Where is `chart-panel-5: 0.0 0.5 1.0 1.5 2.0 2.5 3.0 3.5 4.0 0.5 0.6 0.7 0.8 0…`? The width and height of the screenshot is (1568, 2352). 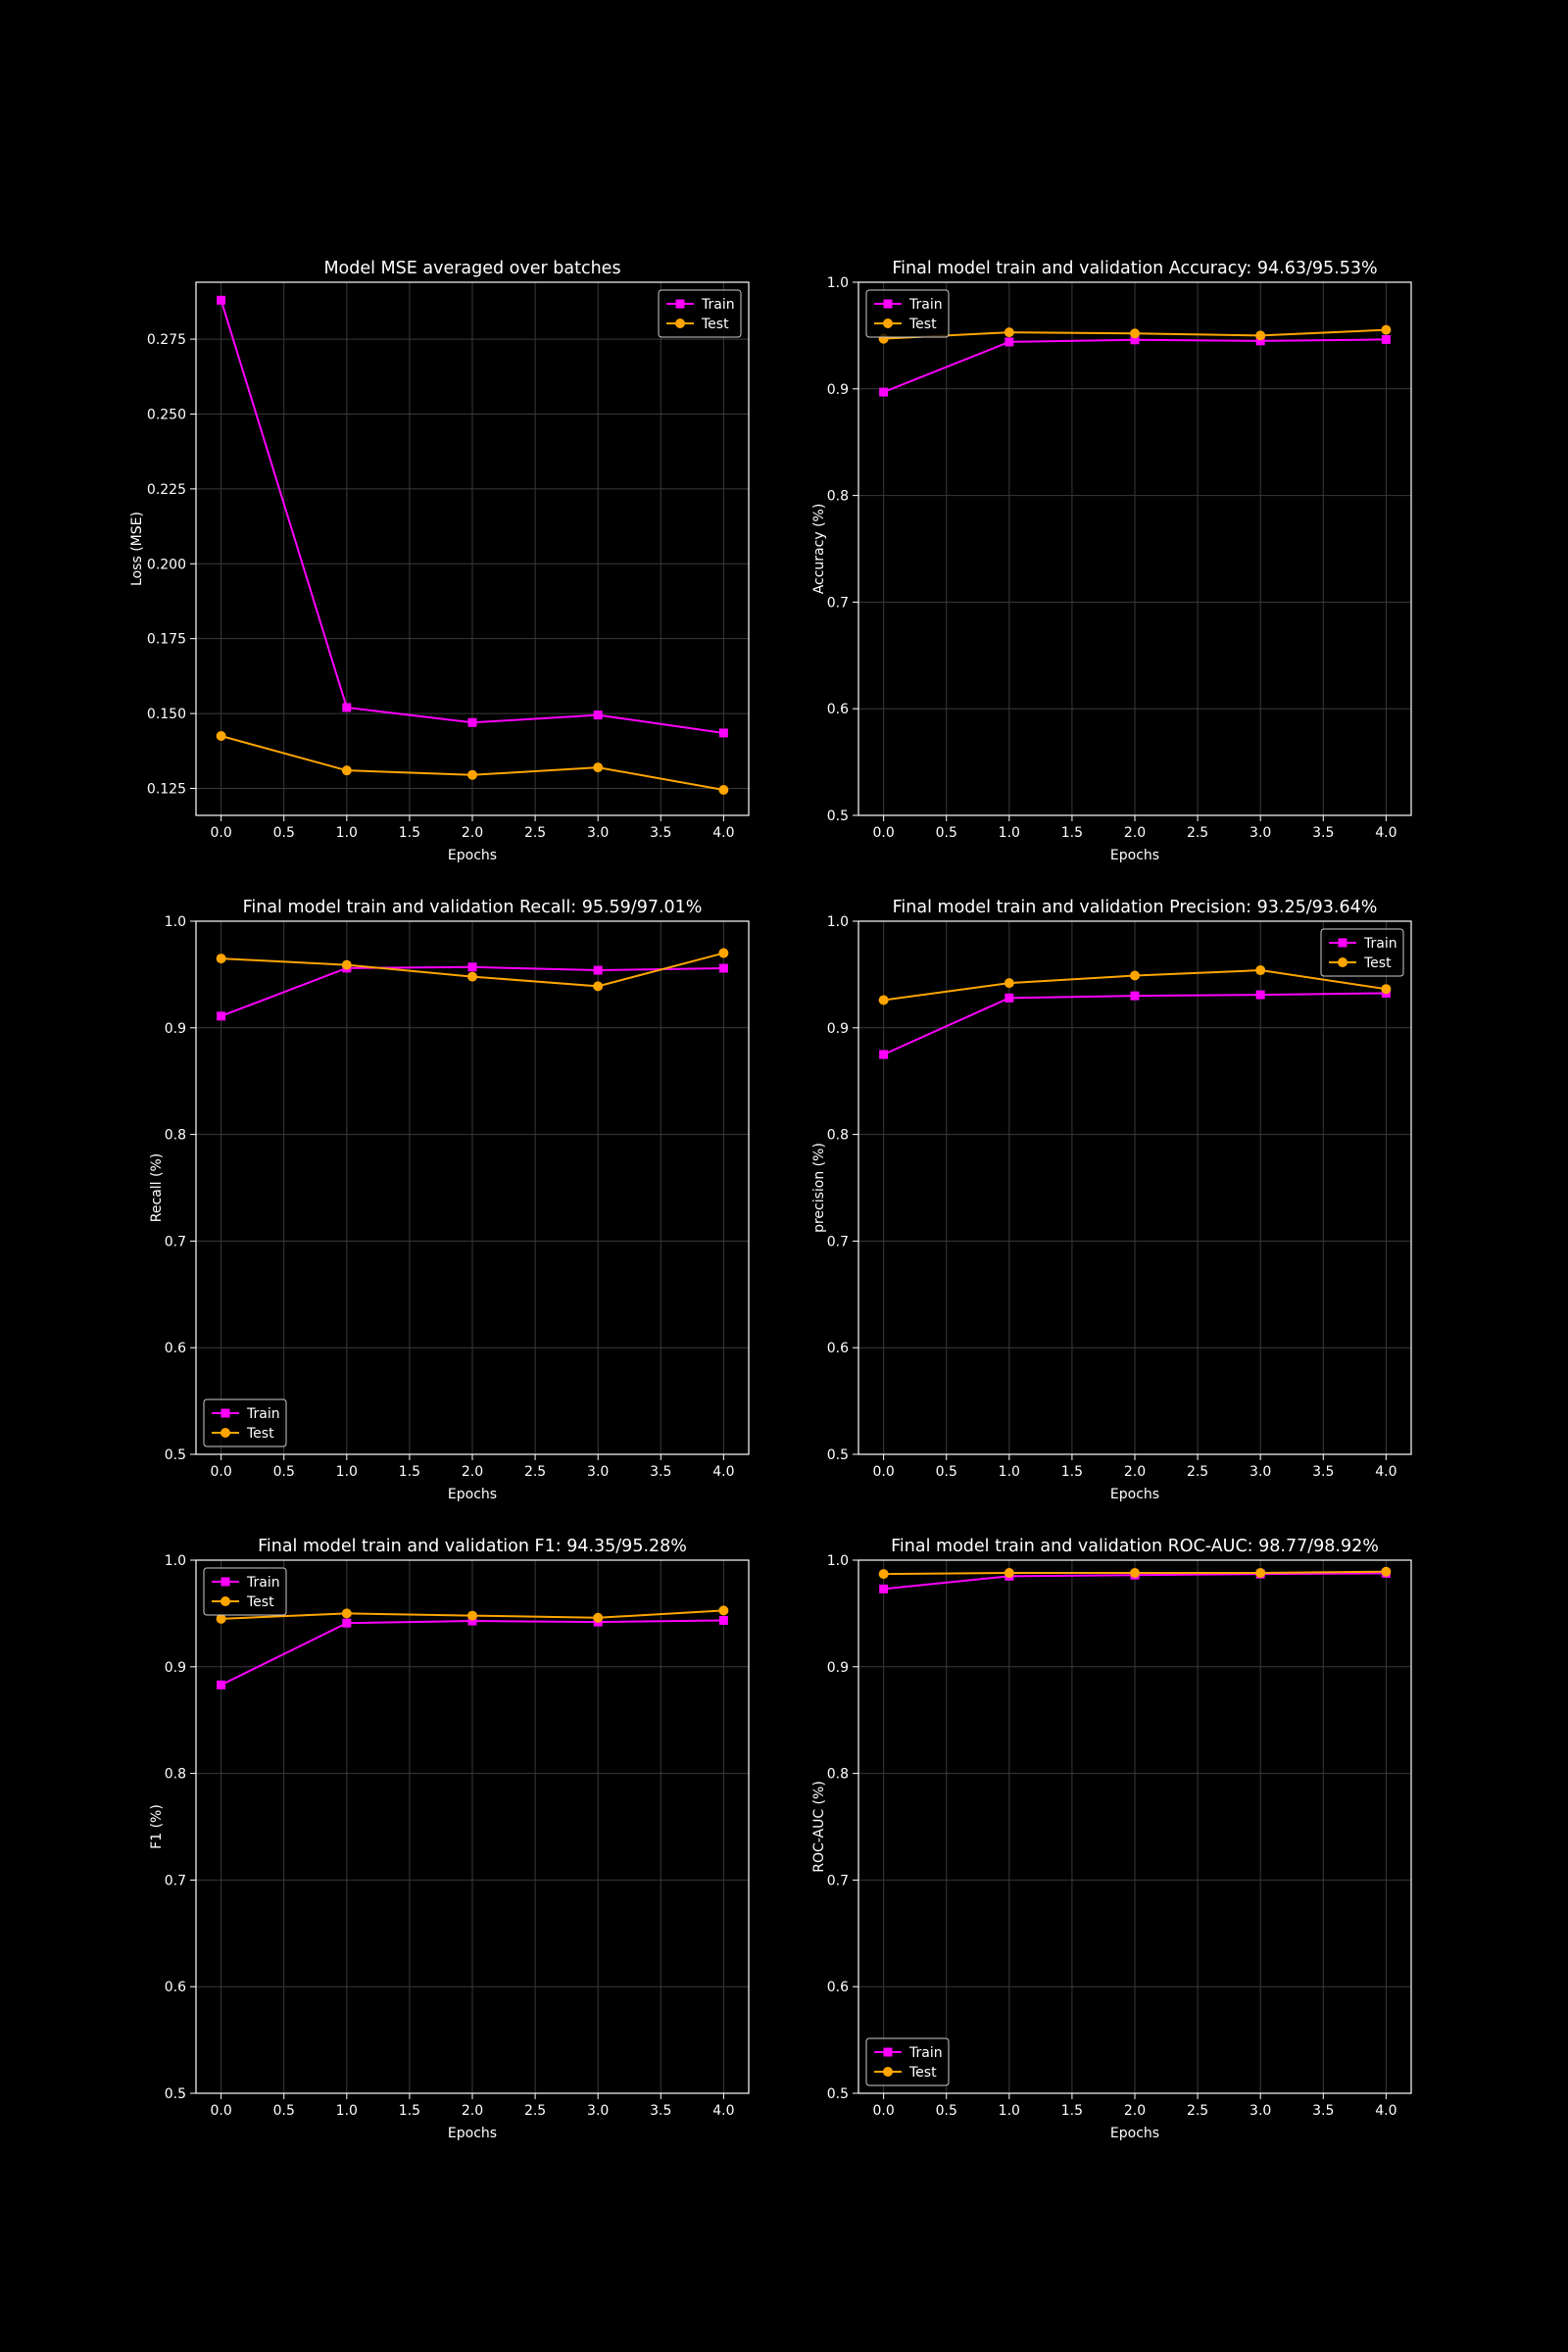 chart-panel-5: 0.0 0.5 1.0 1.5 2.0 2.5 3.0 3.5 4.0 0.5 0.6 0.7 0.8 0… is located at coordinates (449, 1839).